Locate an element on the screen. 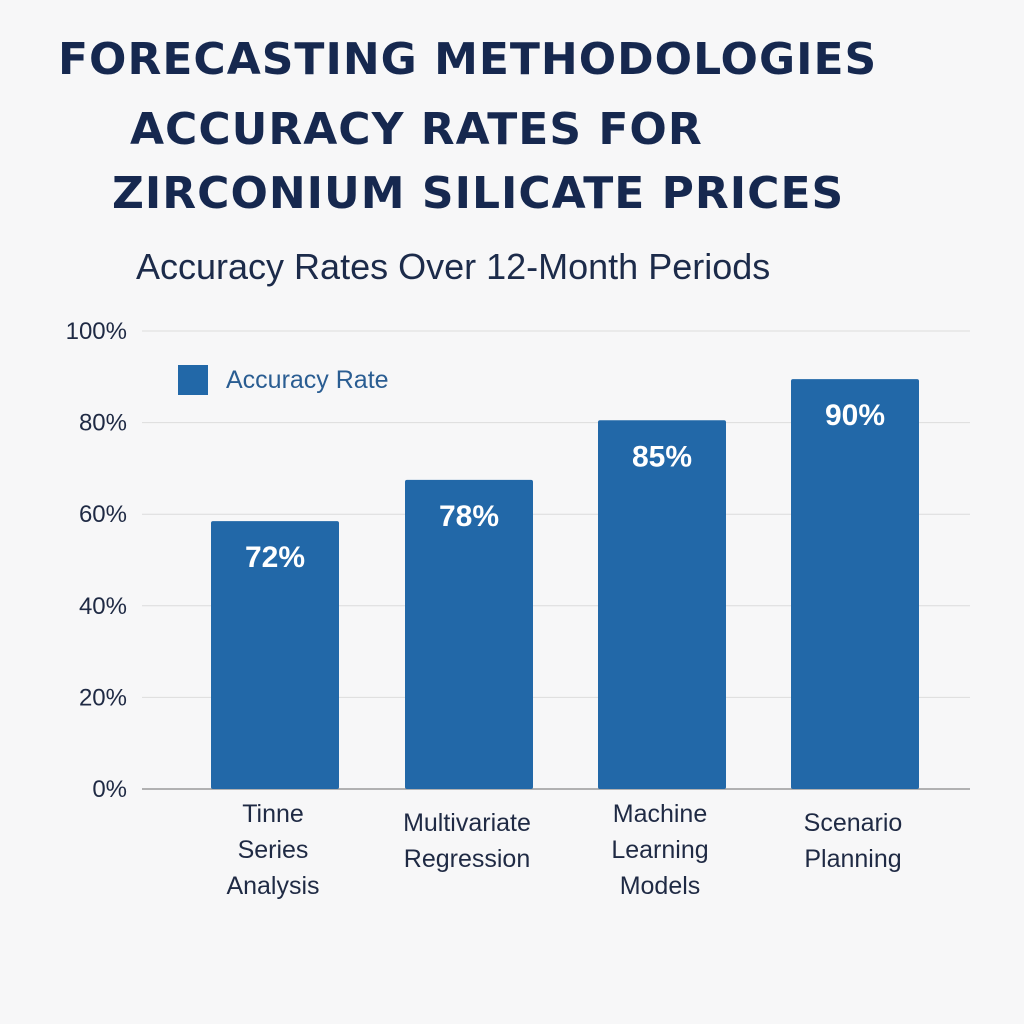 The height and width of the screenshot is (1024, 1024). x-tick-label: Regression is located at coordinates (467, 859).